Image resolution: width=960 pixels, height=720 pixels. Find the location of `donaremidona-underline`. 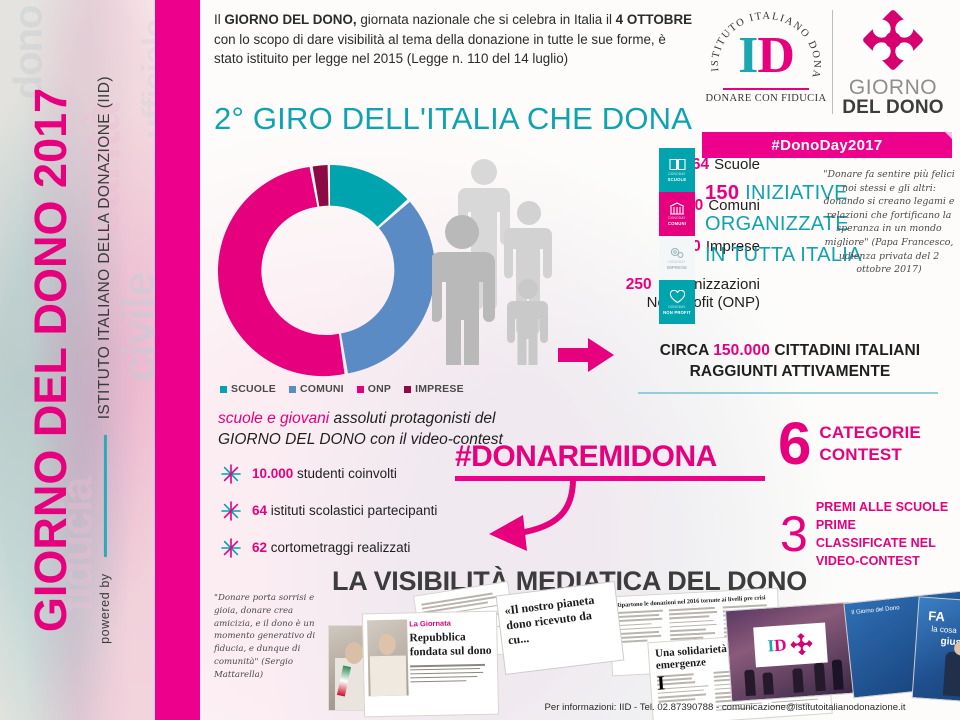

donaremidona-underline is located at coordinates (610, 478).